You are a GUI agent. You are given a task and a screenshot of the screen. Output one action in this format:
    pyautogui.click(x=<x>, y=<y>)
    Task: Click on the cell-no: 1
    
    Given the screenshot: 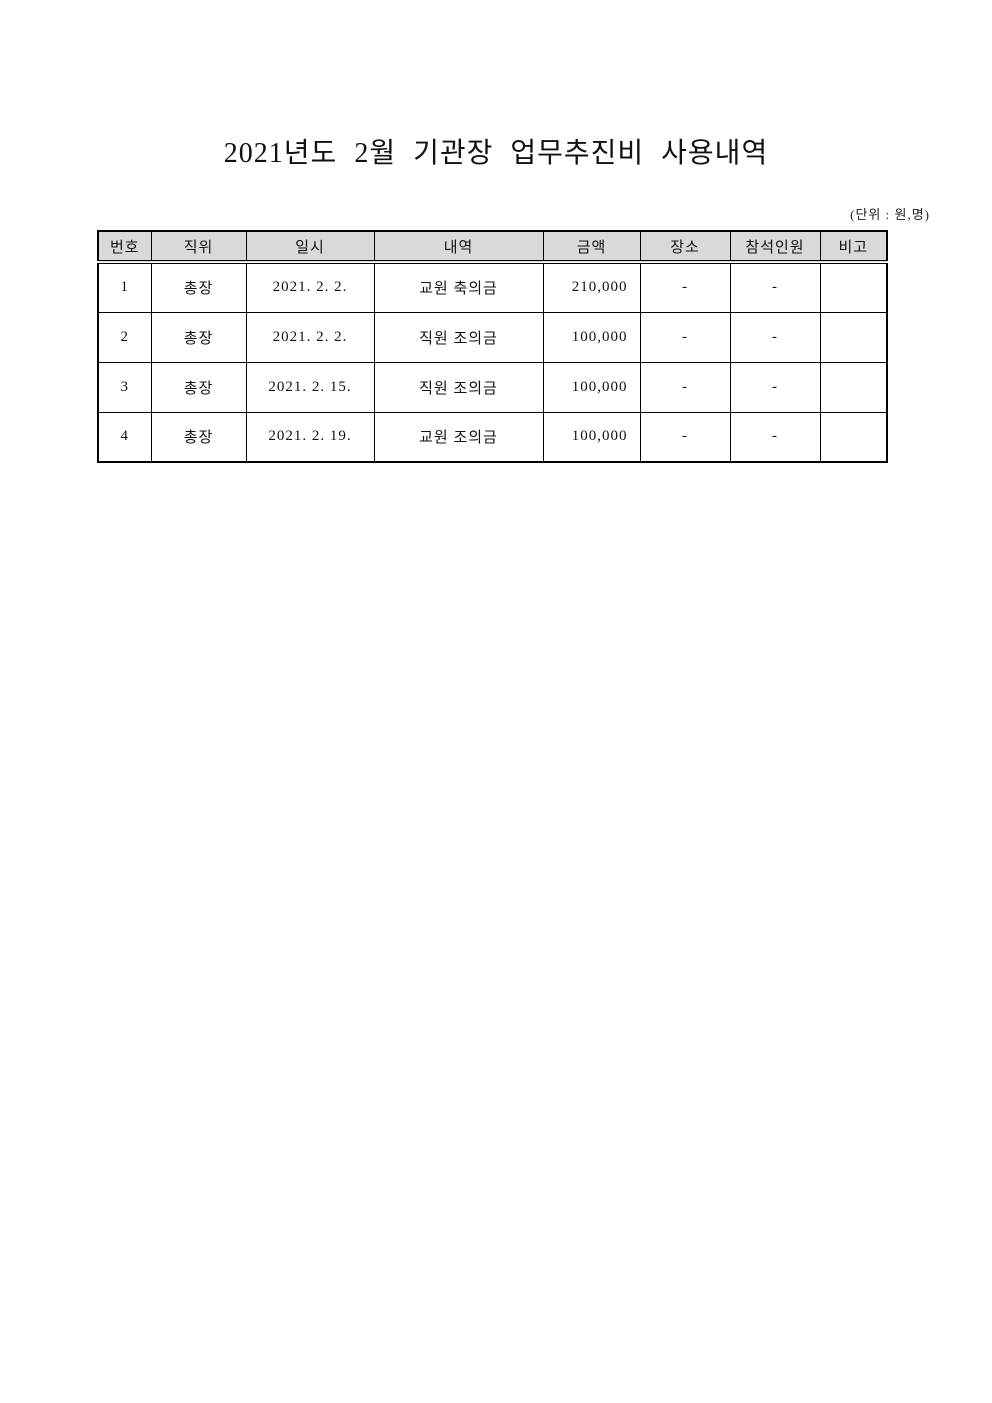 What is the action you would take?
    pyautogui.click(x=124, y=287)
    